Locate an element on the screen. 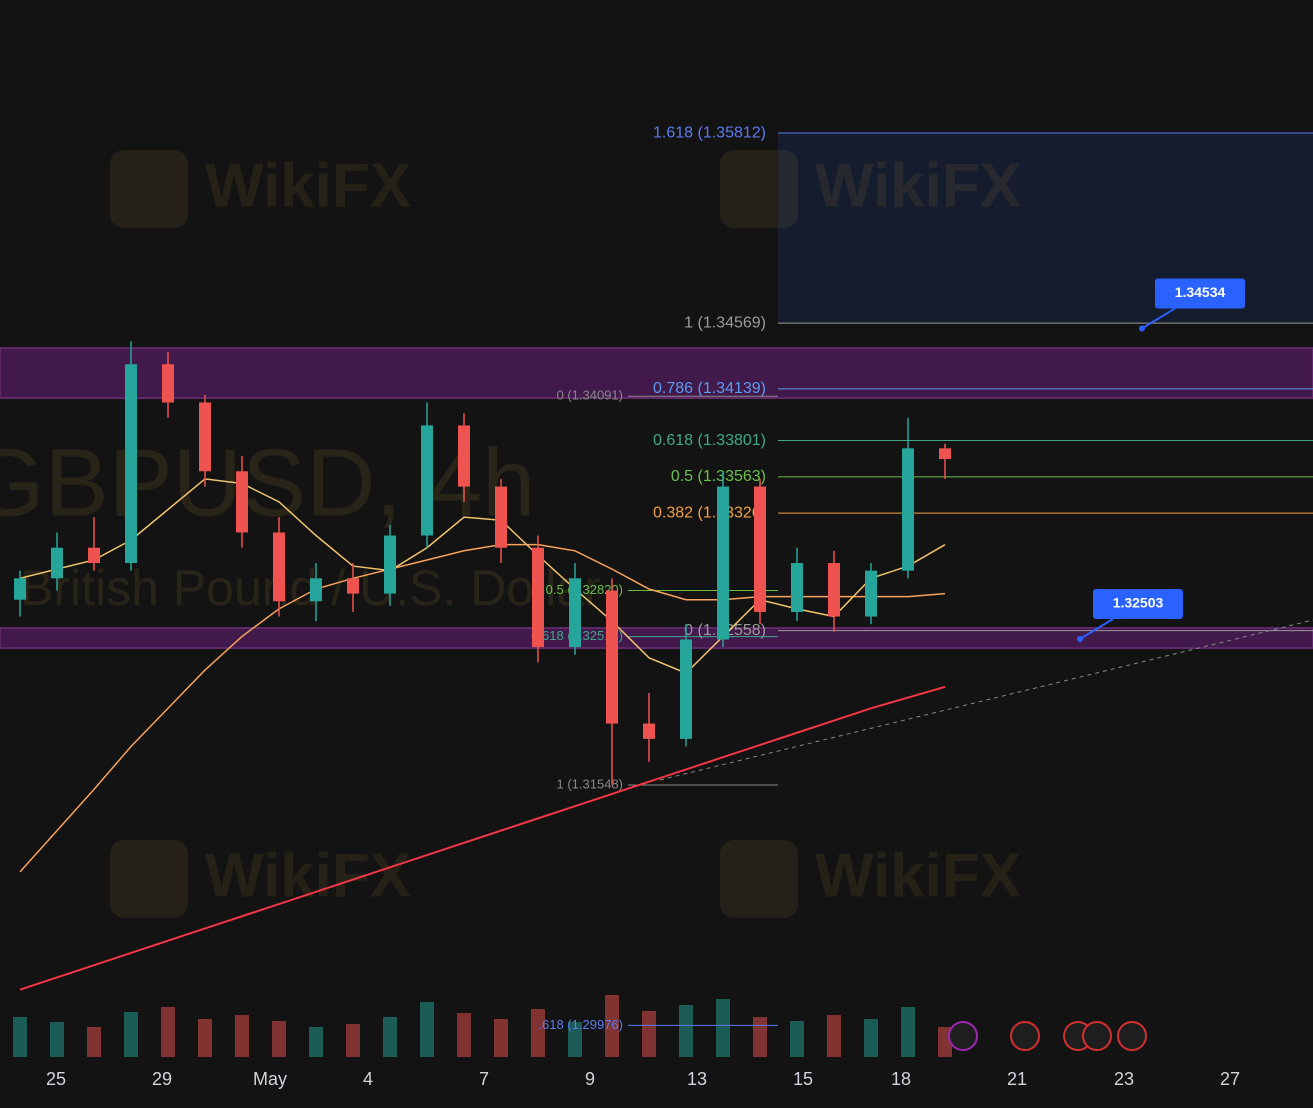 The width and height of the screenshot is (1313, 1108). x-tick-label: 25 is located at coordinates (56, 1079).